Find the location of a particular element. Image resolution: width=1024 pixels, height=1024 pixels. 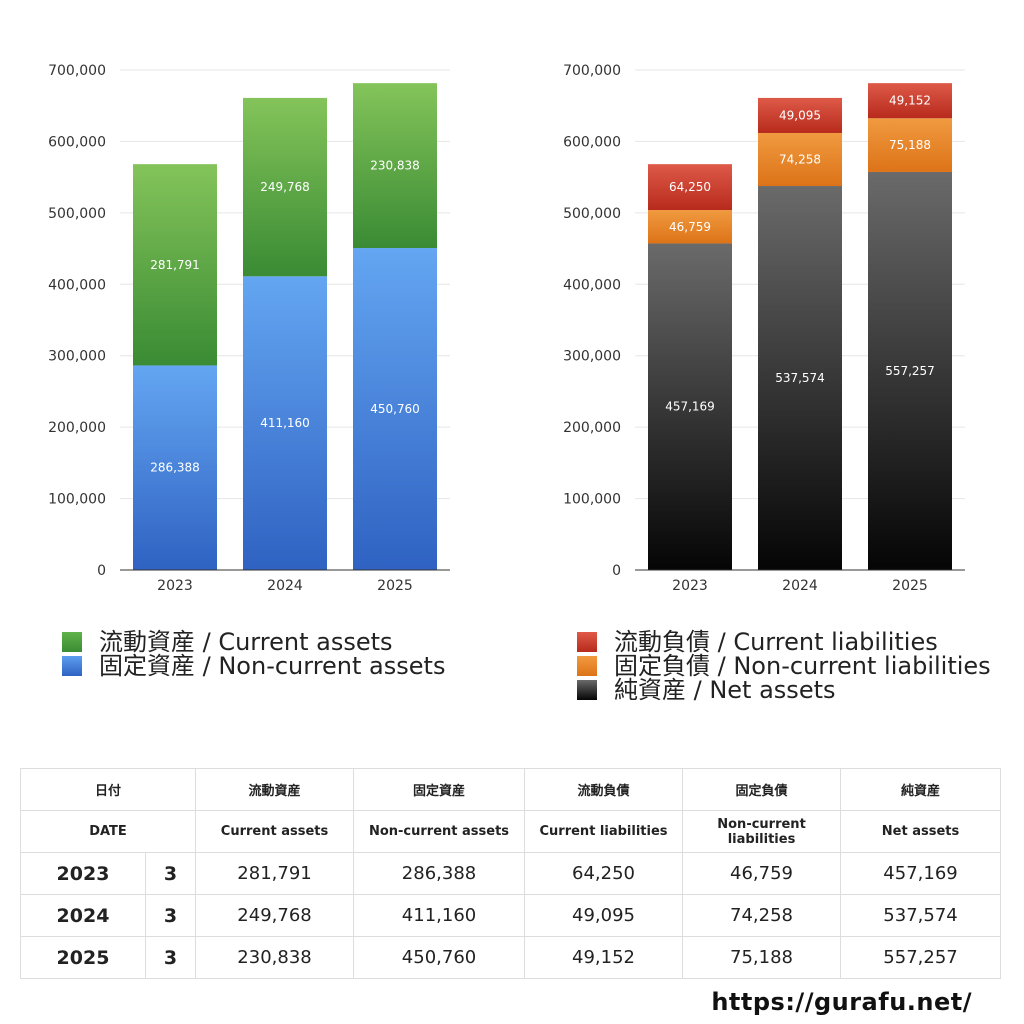

header-current-liabilities-jp: 流動負債 is located at coordinates (604, 789).